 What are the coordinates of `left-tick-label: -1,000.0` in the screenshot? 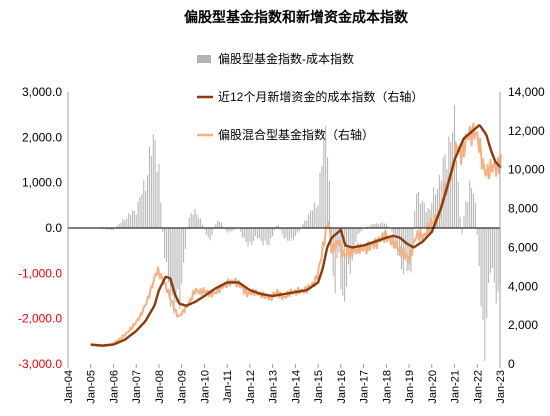 It's located at (40, 273).